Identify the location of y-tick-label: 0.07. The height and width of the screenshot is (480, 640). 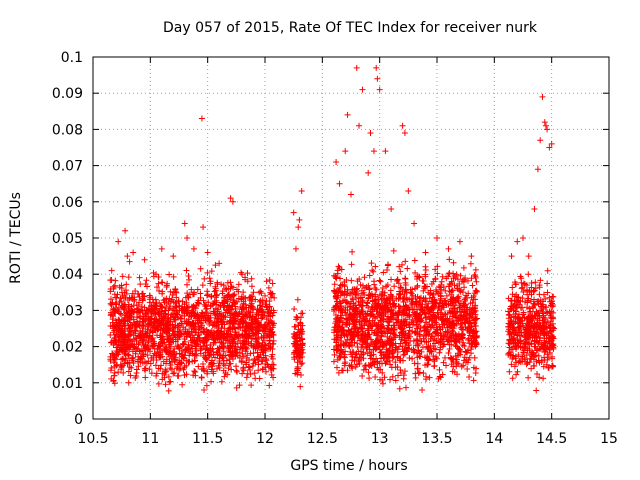
(67, 167).